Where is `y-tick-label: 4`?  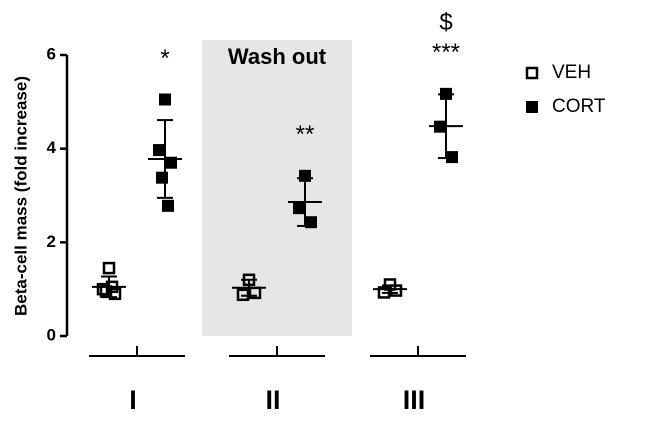
y-tick-label: 4 is located at coordinates (52, 147).